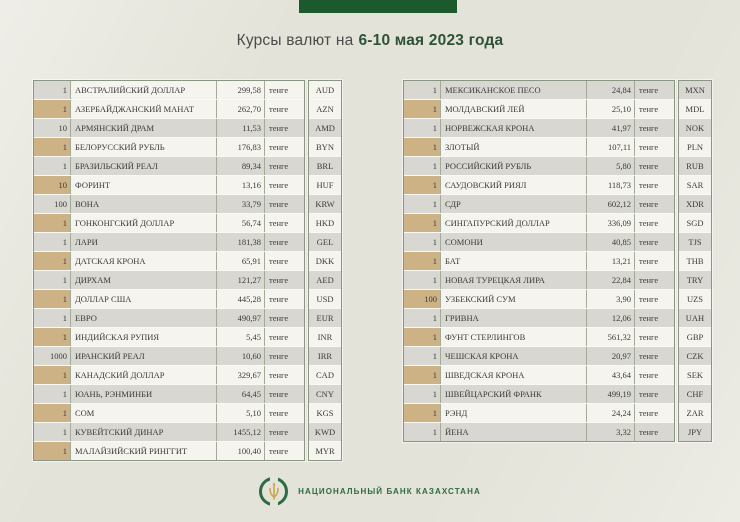  What do you see at coordinates (513, 299) in the screenshot?
I see `currency-name-cell: УЗБЕКСКИЙ СУМ` at bounding box center [513, 299].